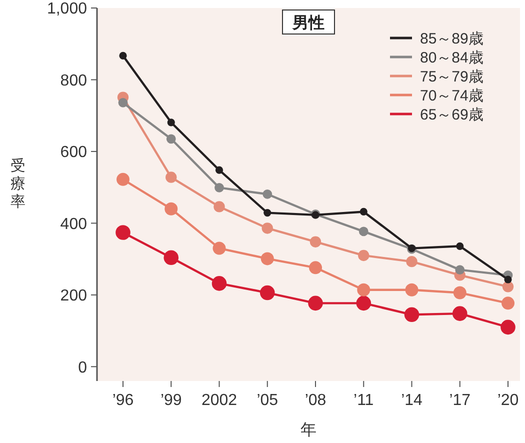  Describe the element at coordinates (508, 400) in the screenshot. I see `x-tick-label: ’20` at that location.